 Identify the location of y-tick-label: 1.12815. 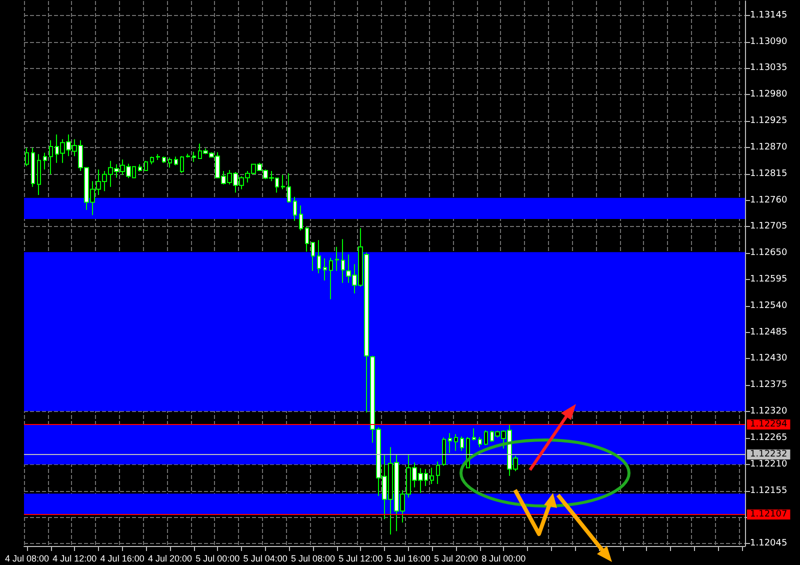
(769, 173).